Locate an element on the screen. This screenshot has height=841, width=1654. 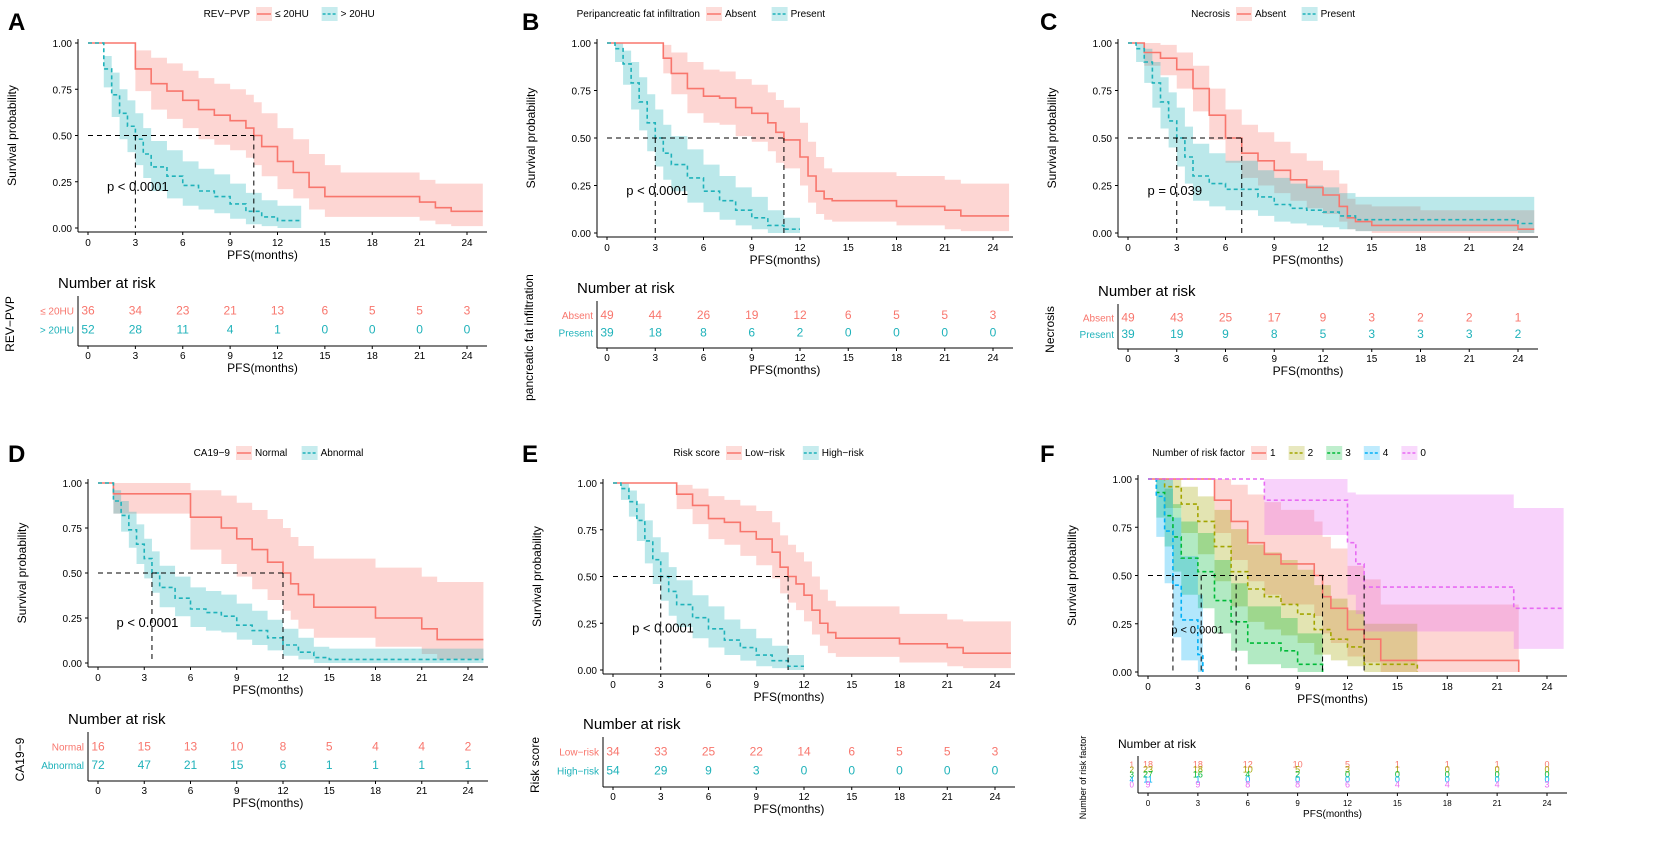
risk-count: 10 is located at coordinates (237, 746).